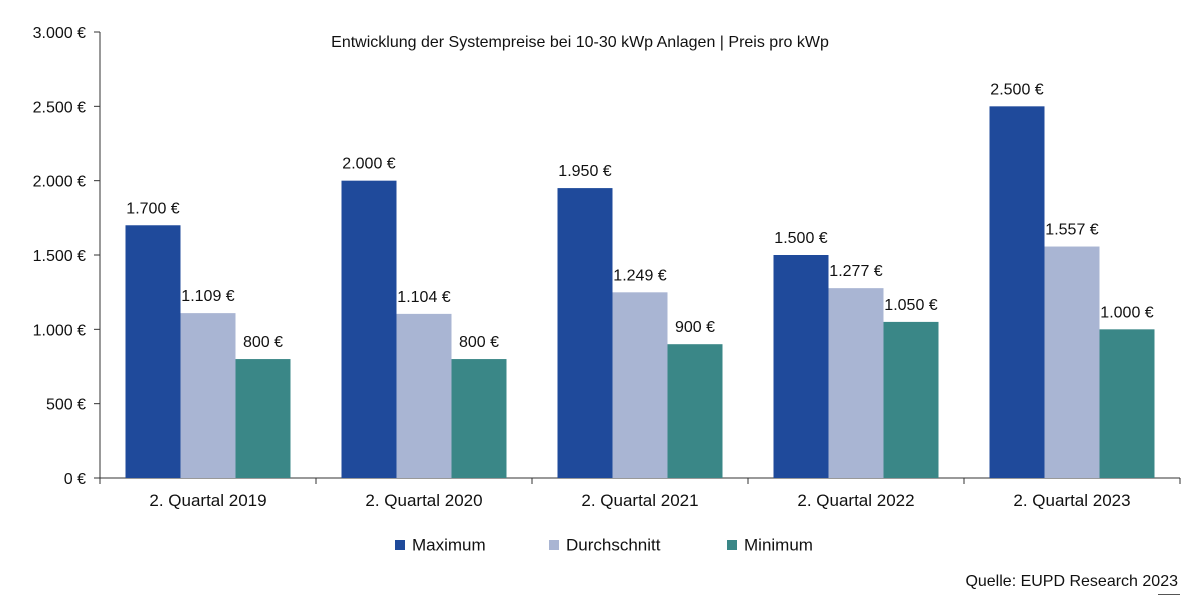 The height and width of the screenshot is (601, 1200). What do you see at coordinates (855, 500) in the screenshot?
I see `x-tick-label: 2. Quartal 2022` at bounding box center [855, 500].